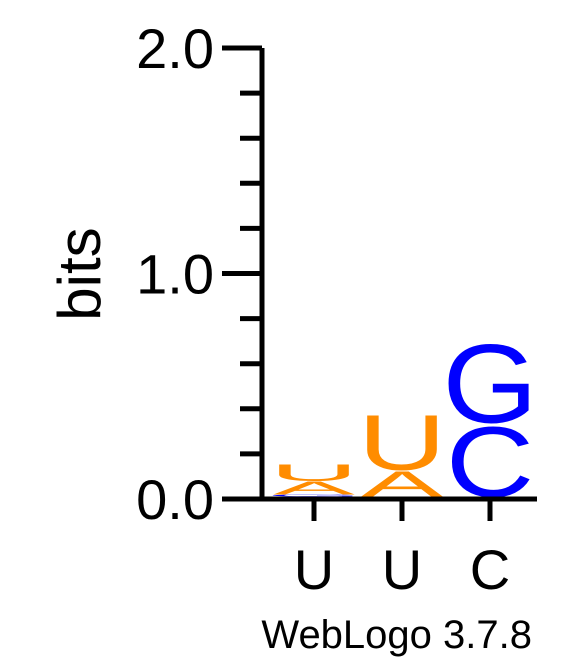 This screenshot has height=667, width=583. I want to click on letter-stacks: CGAUGAUACG, so click(401, 419).